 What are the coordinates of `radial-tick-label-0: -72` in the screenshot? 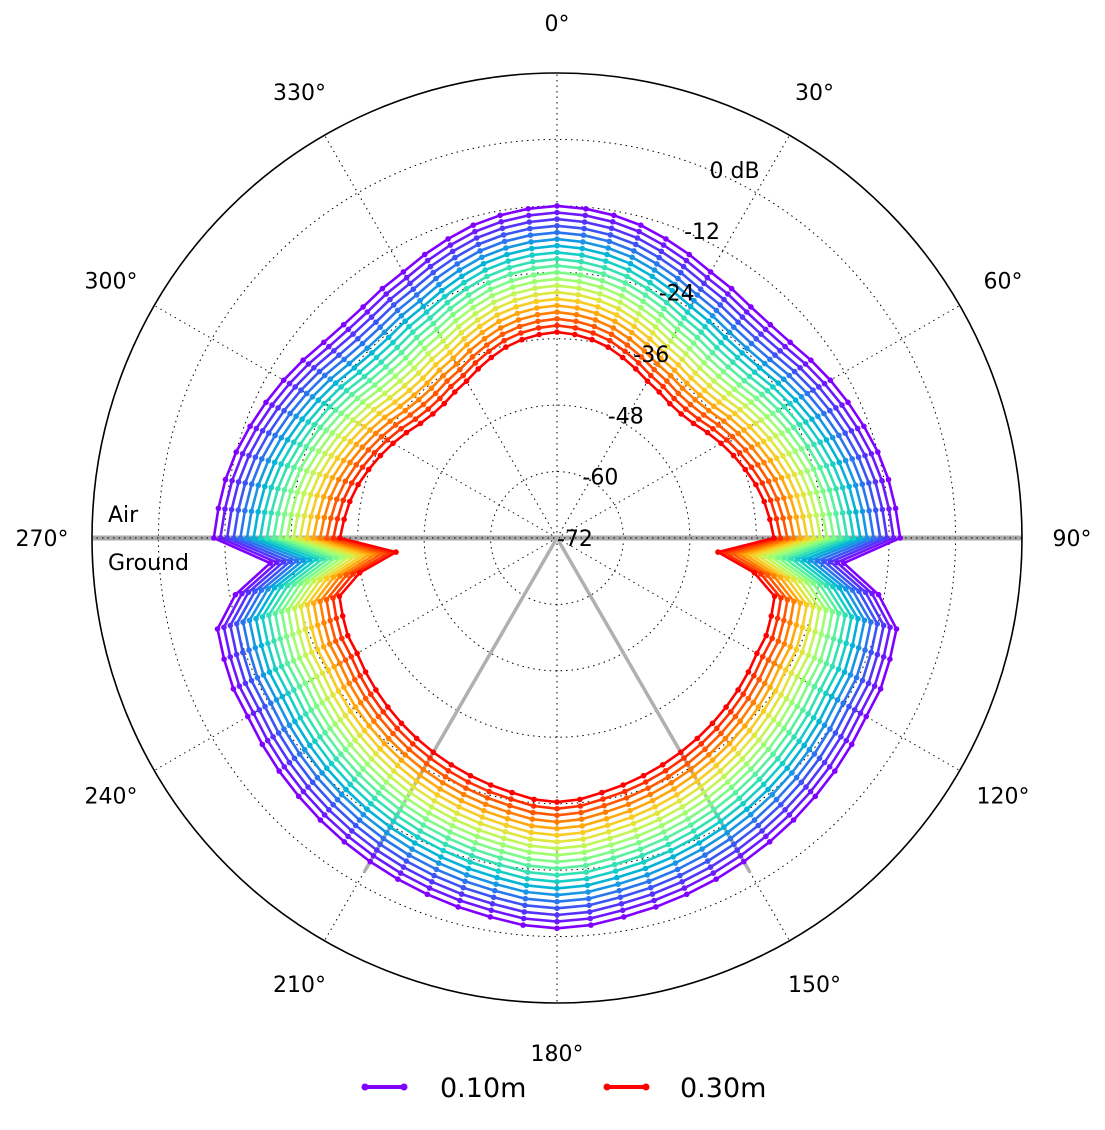 It's located at (575, 539).